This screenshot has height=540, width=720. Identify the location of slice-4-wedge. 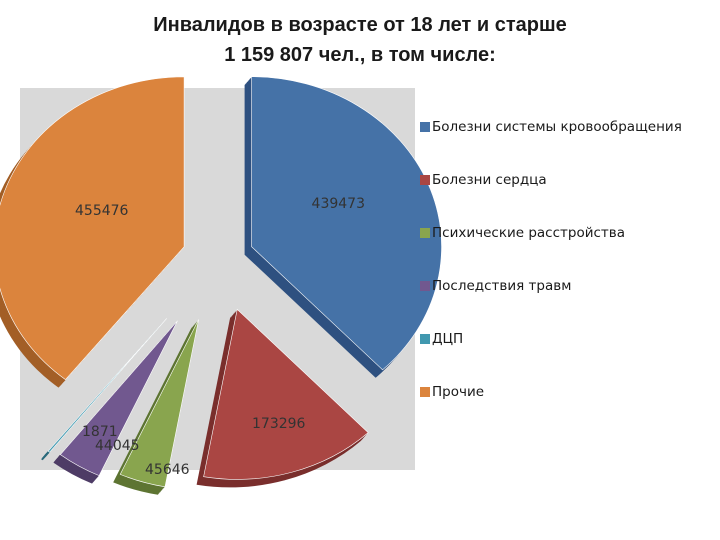
(118, 398).